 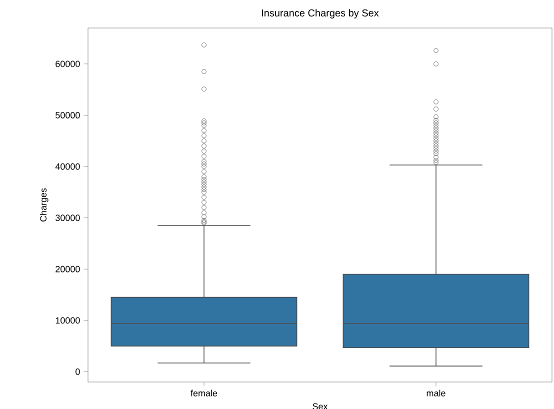 I want to click on y-tick-label: 10000, so click(x=68, y=320).